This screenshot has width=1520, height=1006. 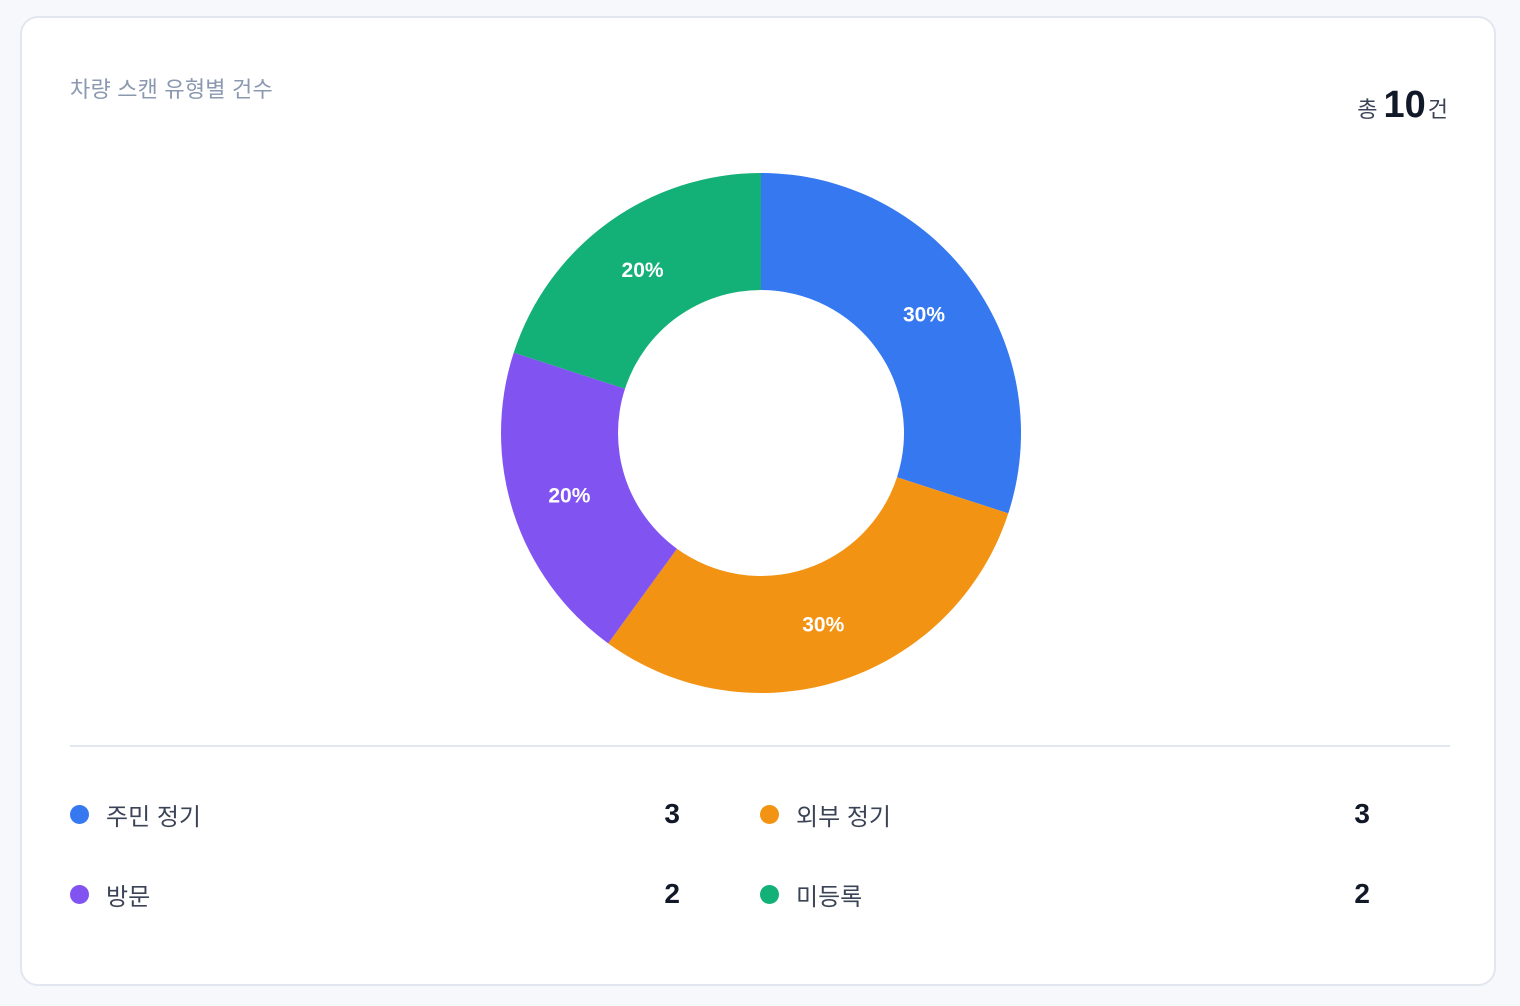 What do you see at coordinates (128, 897) in the screenshot?
I see `legend-label: 방문` at bounding box center [128, 897].